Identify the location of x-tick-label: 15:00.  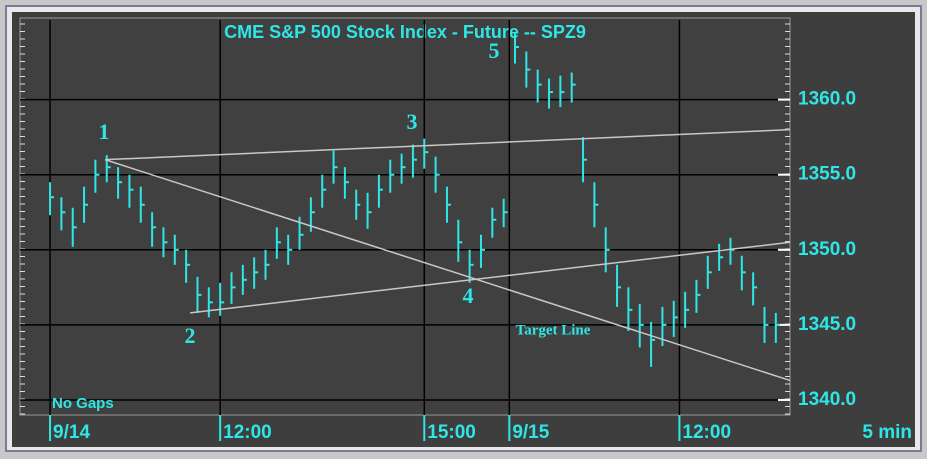
(451, 432).